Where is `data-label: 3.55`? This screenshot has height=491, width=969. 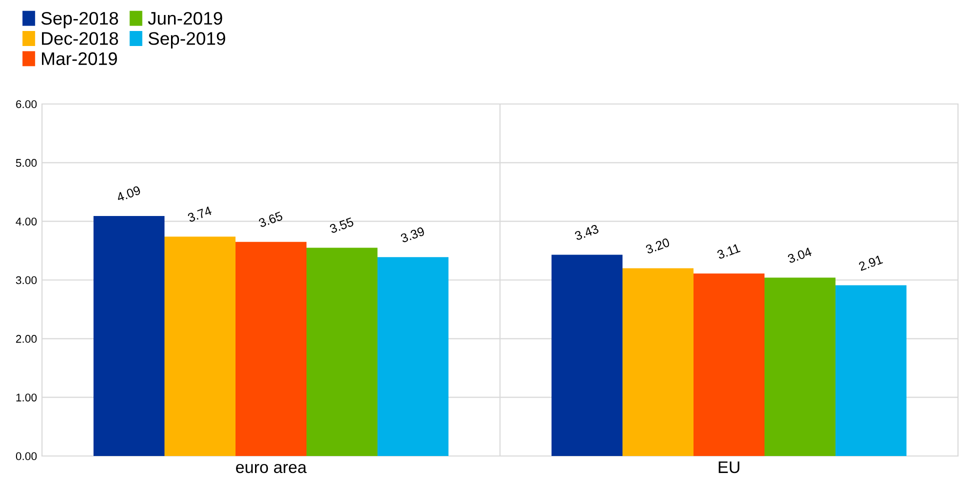
data-label: 3.55 is located at coordinates (341, 225).